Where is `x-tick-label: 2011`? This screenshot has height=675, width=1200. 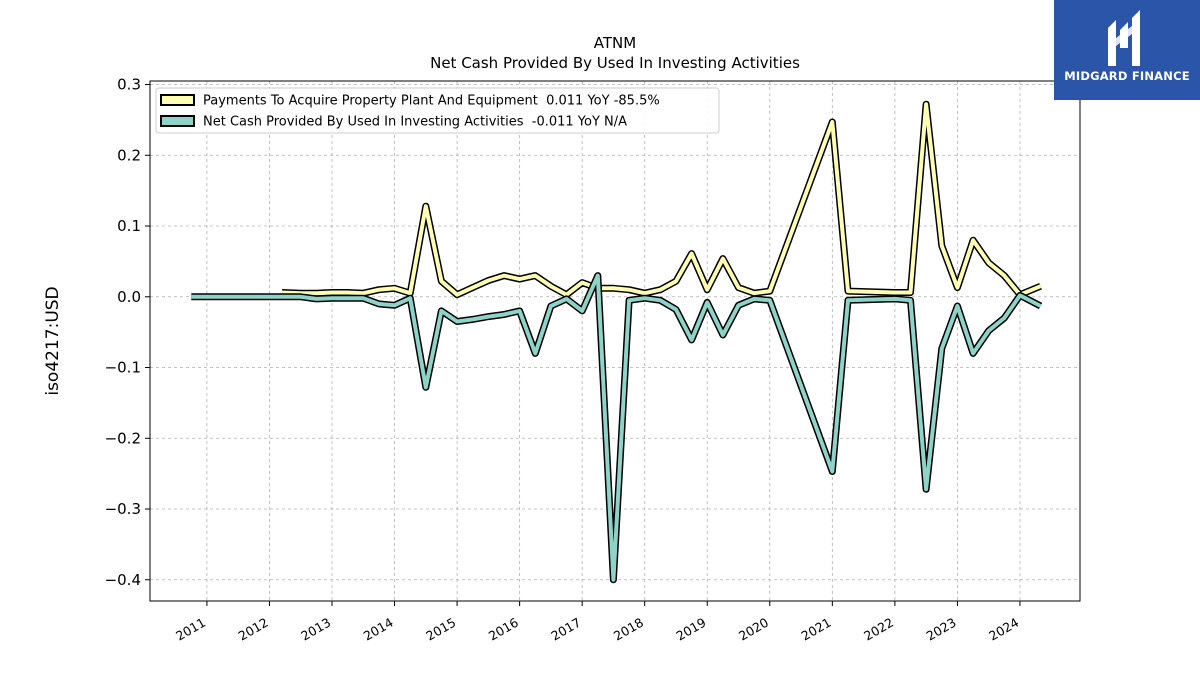 x-tick-label: 2011 is located at coordinates (190, 629).